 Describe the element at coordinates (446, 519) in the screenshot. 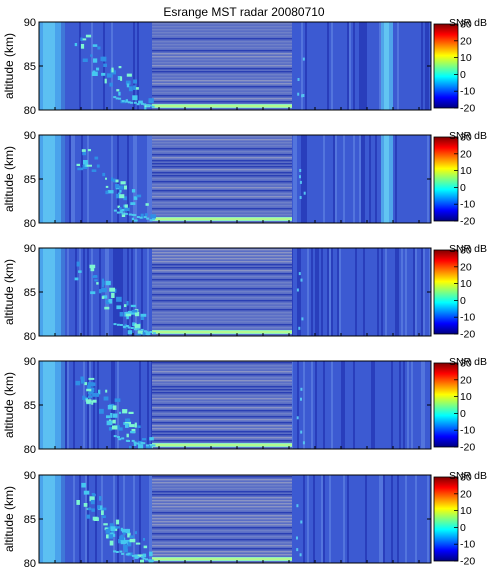

I see `colorbar` at that location.